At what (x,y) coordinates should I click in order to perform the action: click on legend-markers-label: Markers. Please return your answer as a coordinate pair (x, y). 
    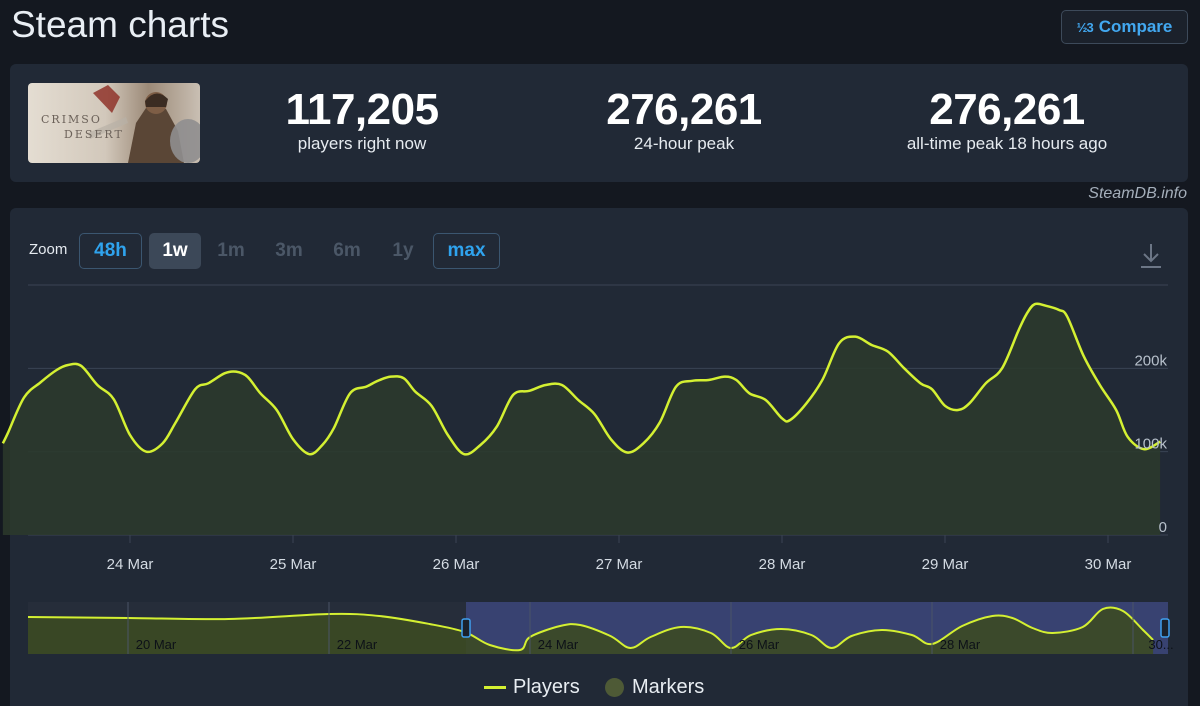
    Looking at the image, I should click on (668, 687).